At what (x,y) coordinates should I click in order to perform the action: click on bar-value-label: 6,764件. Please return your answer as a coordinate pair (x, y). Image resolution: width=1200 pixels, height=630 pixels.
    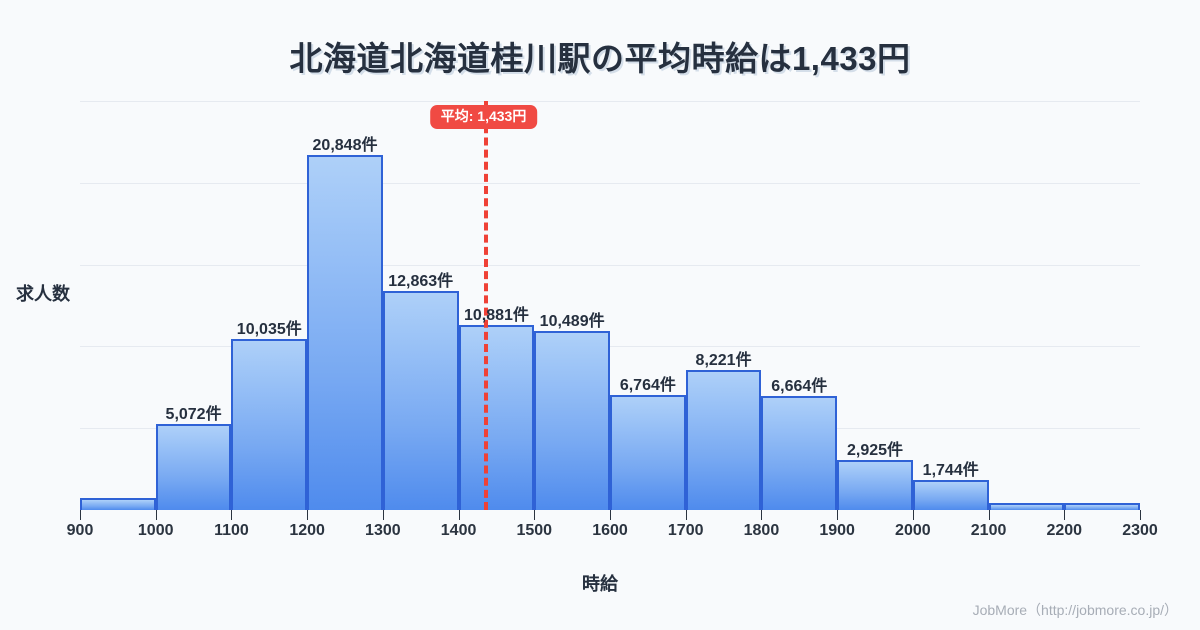
    Looking at the image, I should click on (647, 385).